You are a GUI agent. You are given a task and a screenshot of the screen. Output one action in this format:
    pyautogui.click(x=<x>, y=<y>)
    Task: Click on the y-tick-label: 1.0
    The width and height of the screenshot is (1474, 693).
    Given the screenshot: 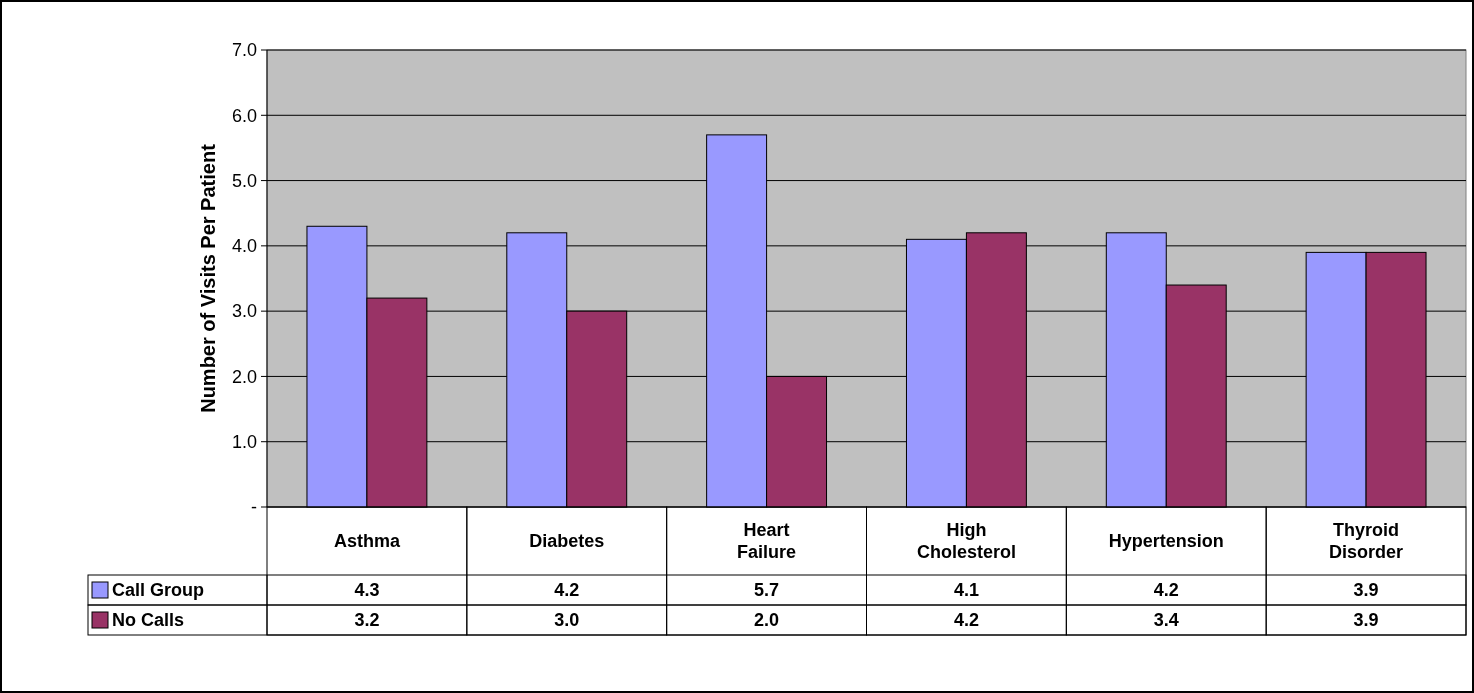 What is the action you would take?
    pyautogui.click(x=244, y=442)
    